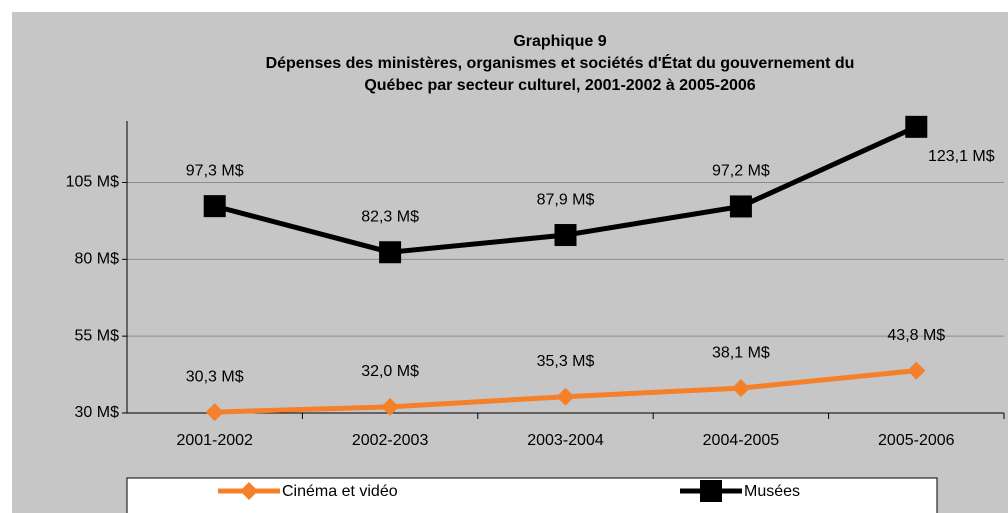 The width and height of the screenshot is (1008, 513). Describe the element at coordinates (92, 182) in the screenshot. I see `y-tick-label: 105 M$` at that location.